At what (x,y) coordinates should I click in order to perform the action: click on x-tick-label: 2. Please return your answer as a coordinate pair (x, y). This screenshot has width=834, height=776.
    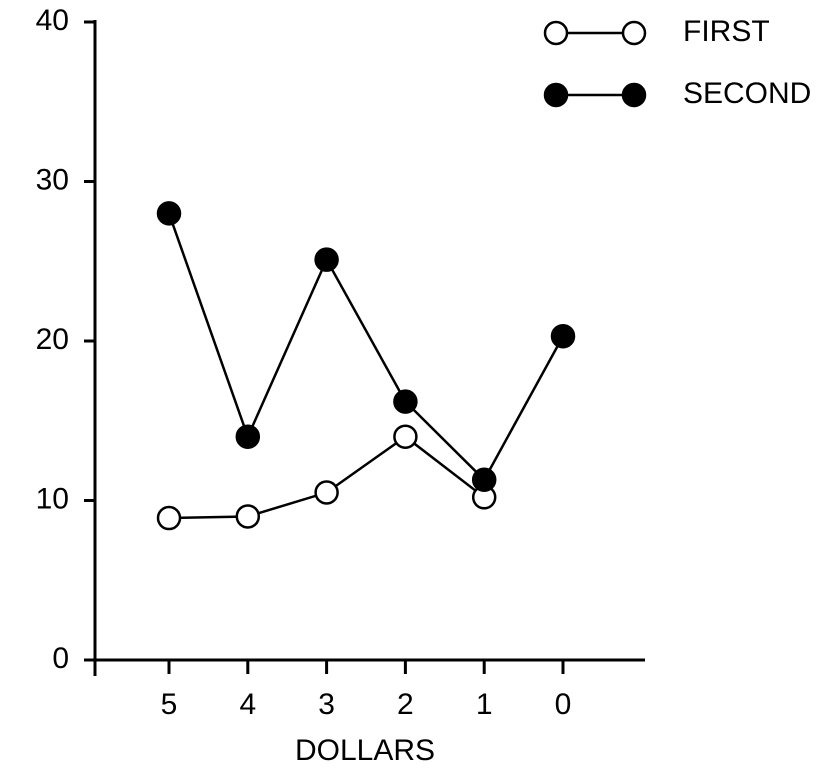
    Looking at the image, I should click on (405, 704).